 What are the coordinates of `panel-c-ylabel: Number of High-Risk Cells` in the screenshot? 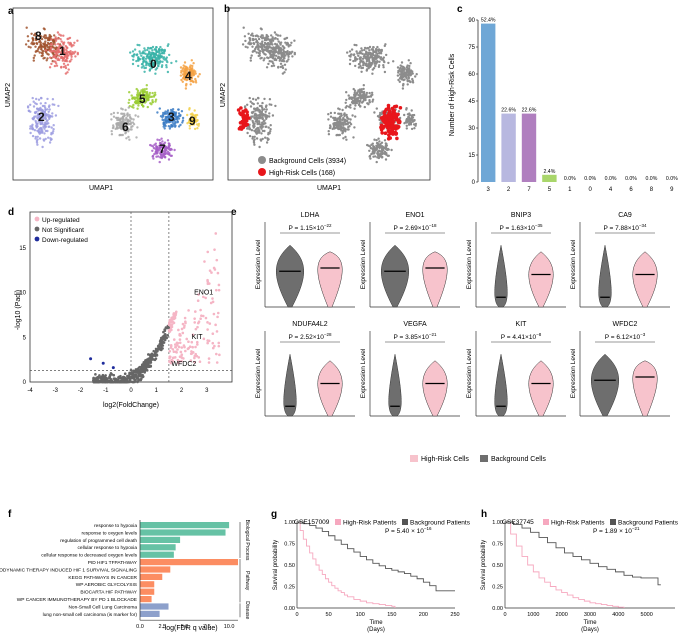 It's located at (452, 94).